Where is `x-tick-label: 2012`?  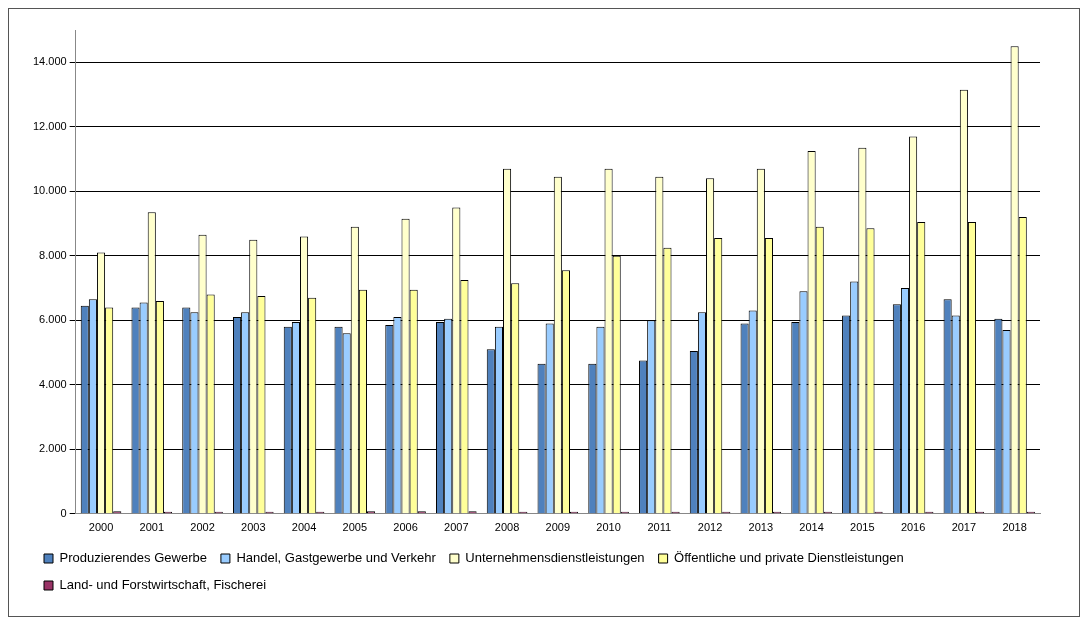
x-tick-label: 2012 is located at coordinates (710, 527).